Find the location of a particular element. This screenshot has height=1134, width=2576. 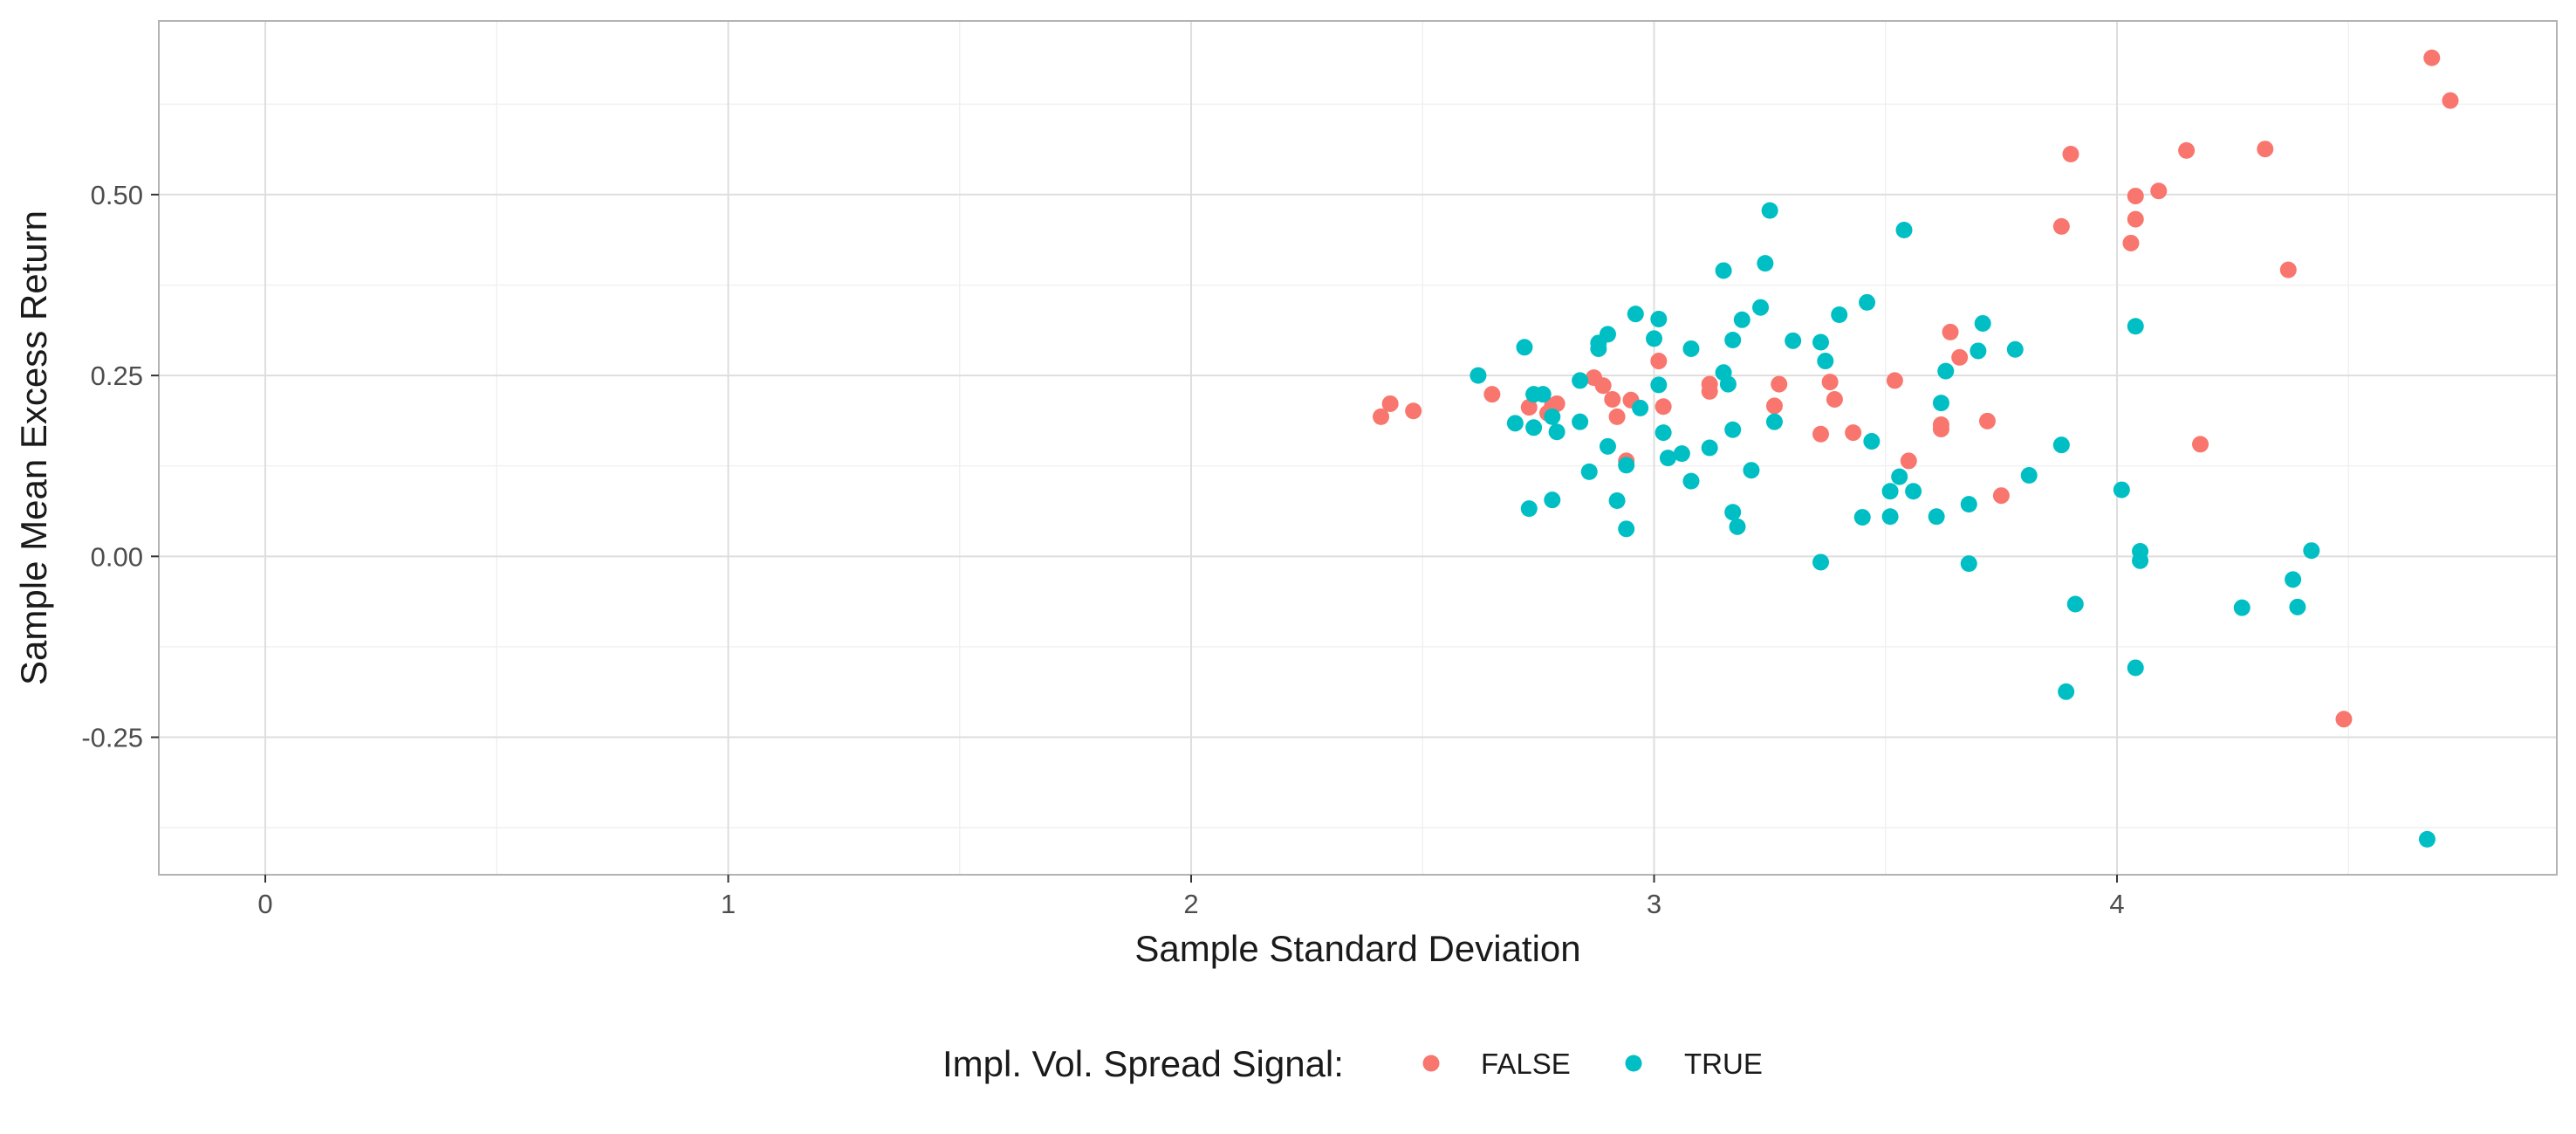

legend-label-true: TRUE is located at coordinates (1723, 1064).